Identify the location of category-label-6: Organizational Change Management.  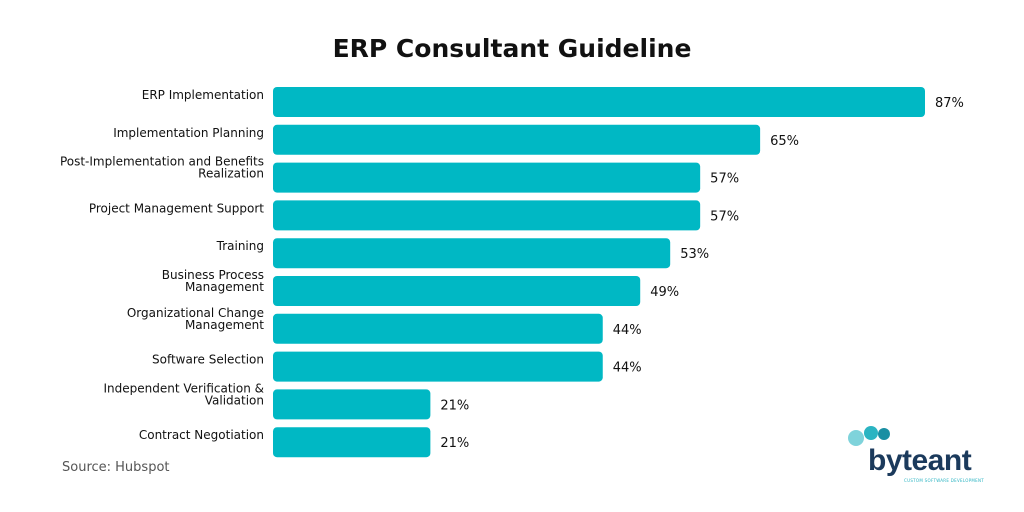
(195, 319).